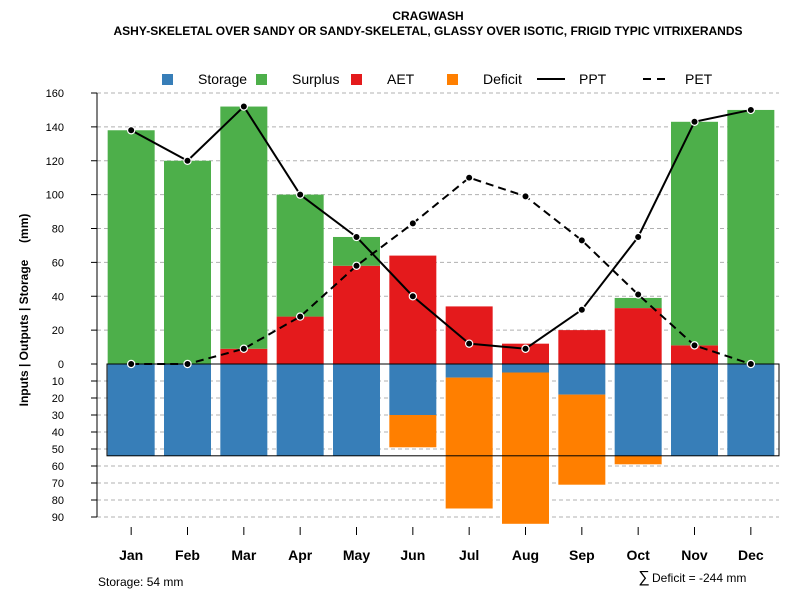 This screenshot has height=600, width=800. What do you see at coordinates (55, 196) in the screenshot?
I see `y-tick-label-upper-100: 100` at bounding box center [55, 196].